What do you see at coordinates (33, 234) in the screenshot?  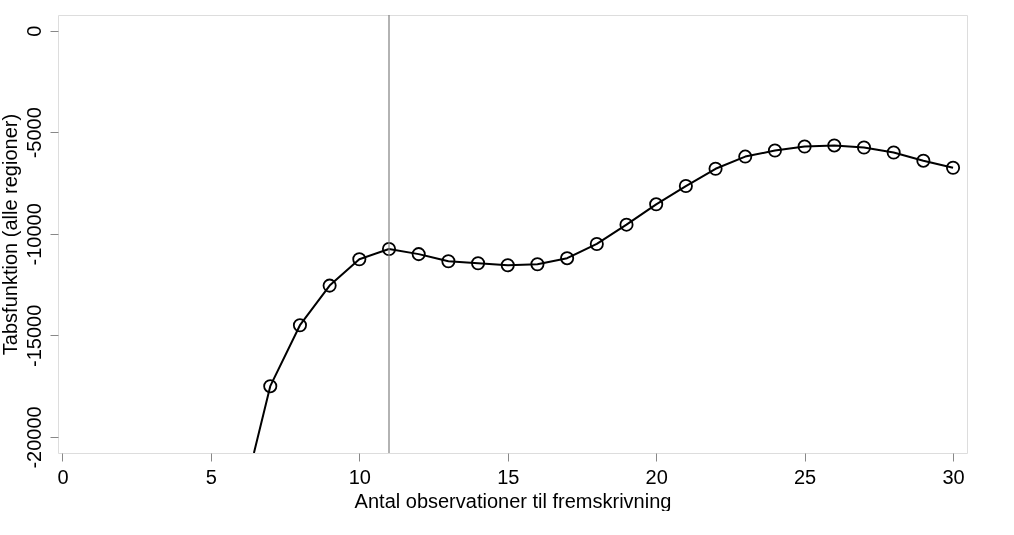 I see `y-tick-label: -10000` at bounding box center [33, 234].